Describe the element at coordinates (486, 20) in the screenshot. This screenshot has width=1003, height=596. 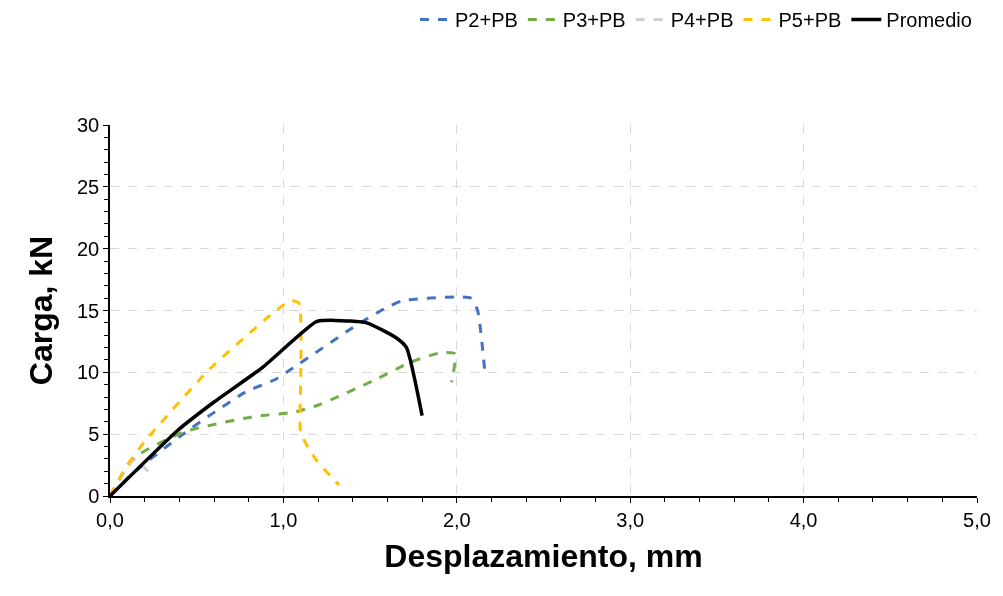
I see `legend-label: P2+PB` at that location.